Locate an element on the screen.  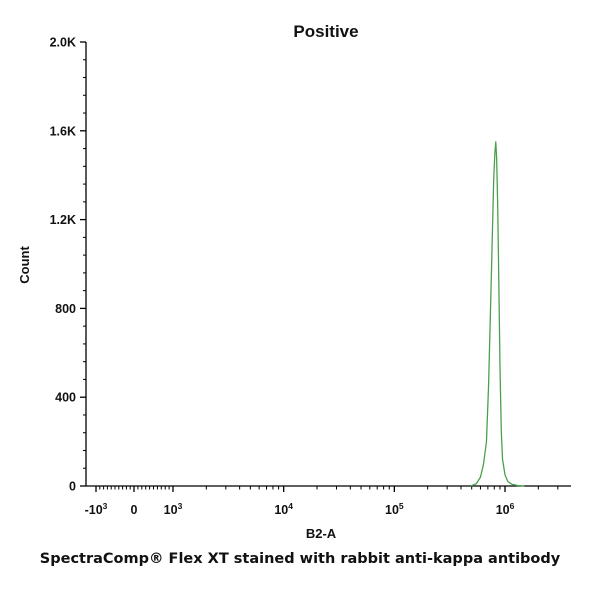
y-axis-ticks: 0 400 800 1.2K 1.6K 2.0K is located at coordinates (68, 265).